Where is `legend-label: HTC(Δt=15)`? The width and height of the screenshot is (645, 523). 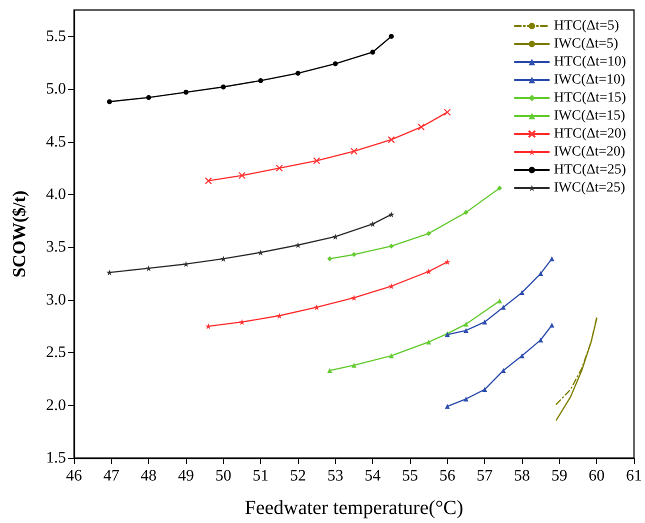
legend-label: HTC(Δt=15) is located at coordinates (590, 98).